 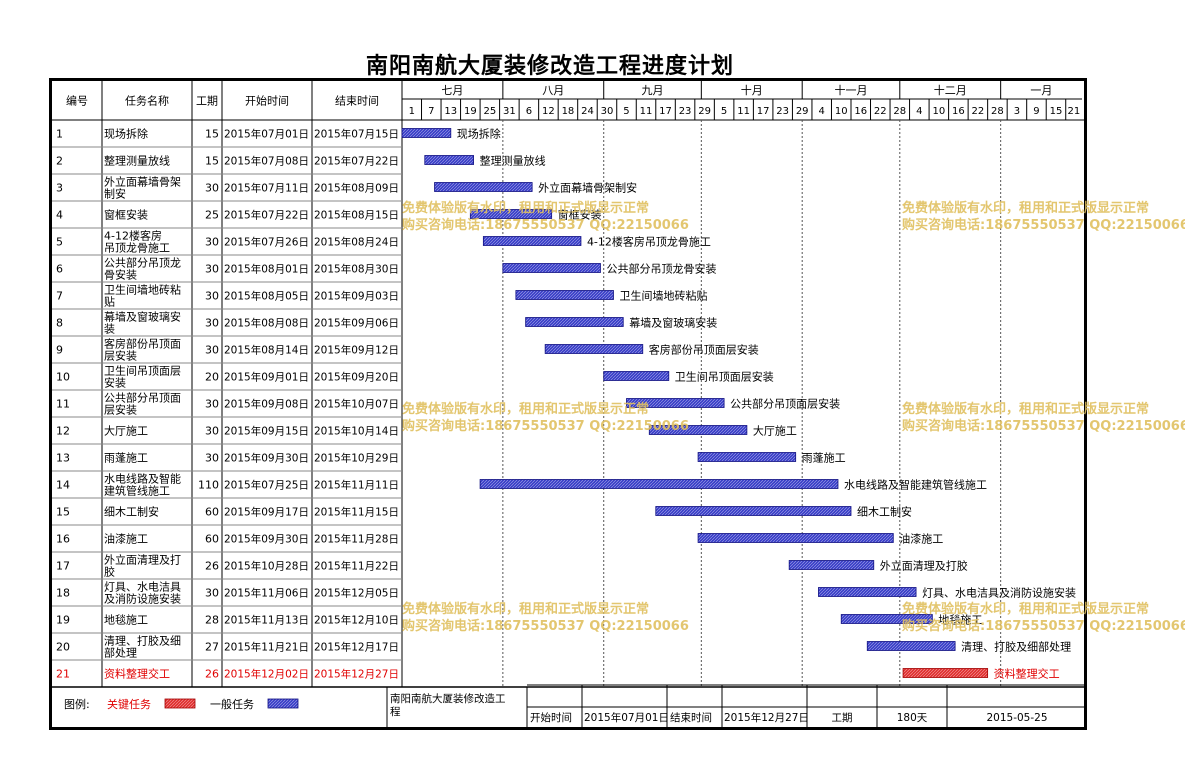 What do you see at coordinates (63, 593) in the screenshot?
I see `task-id: 18` at bounding box center [63, 593].